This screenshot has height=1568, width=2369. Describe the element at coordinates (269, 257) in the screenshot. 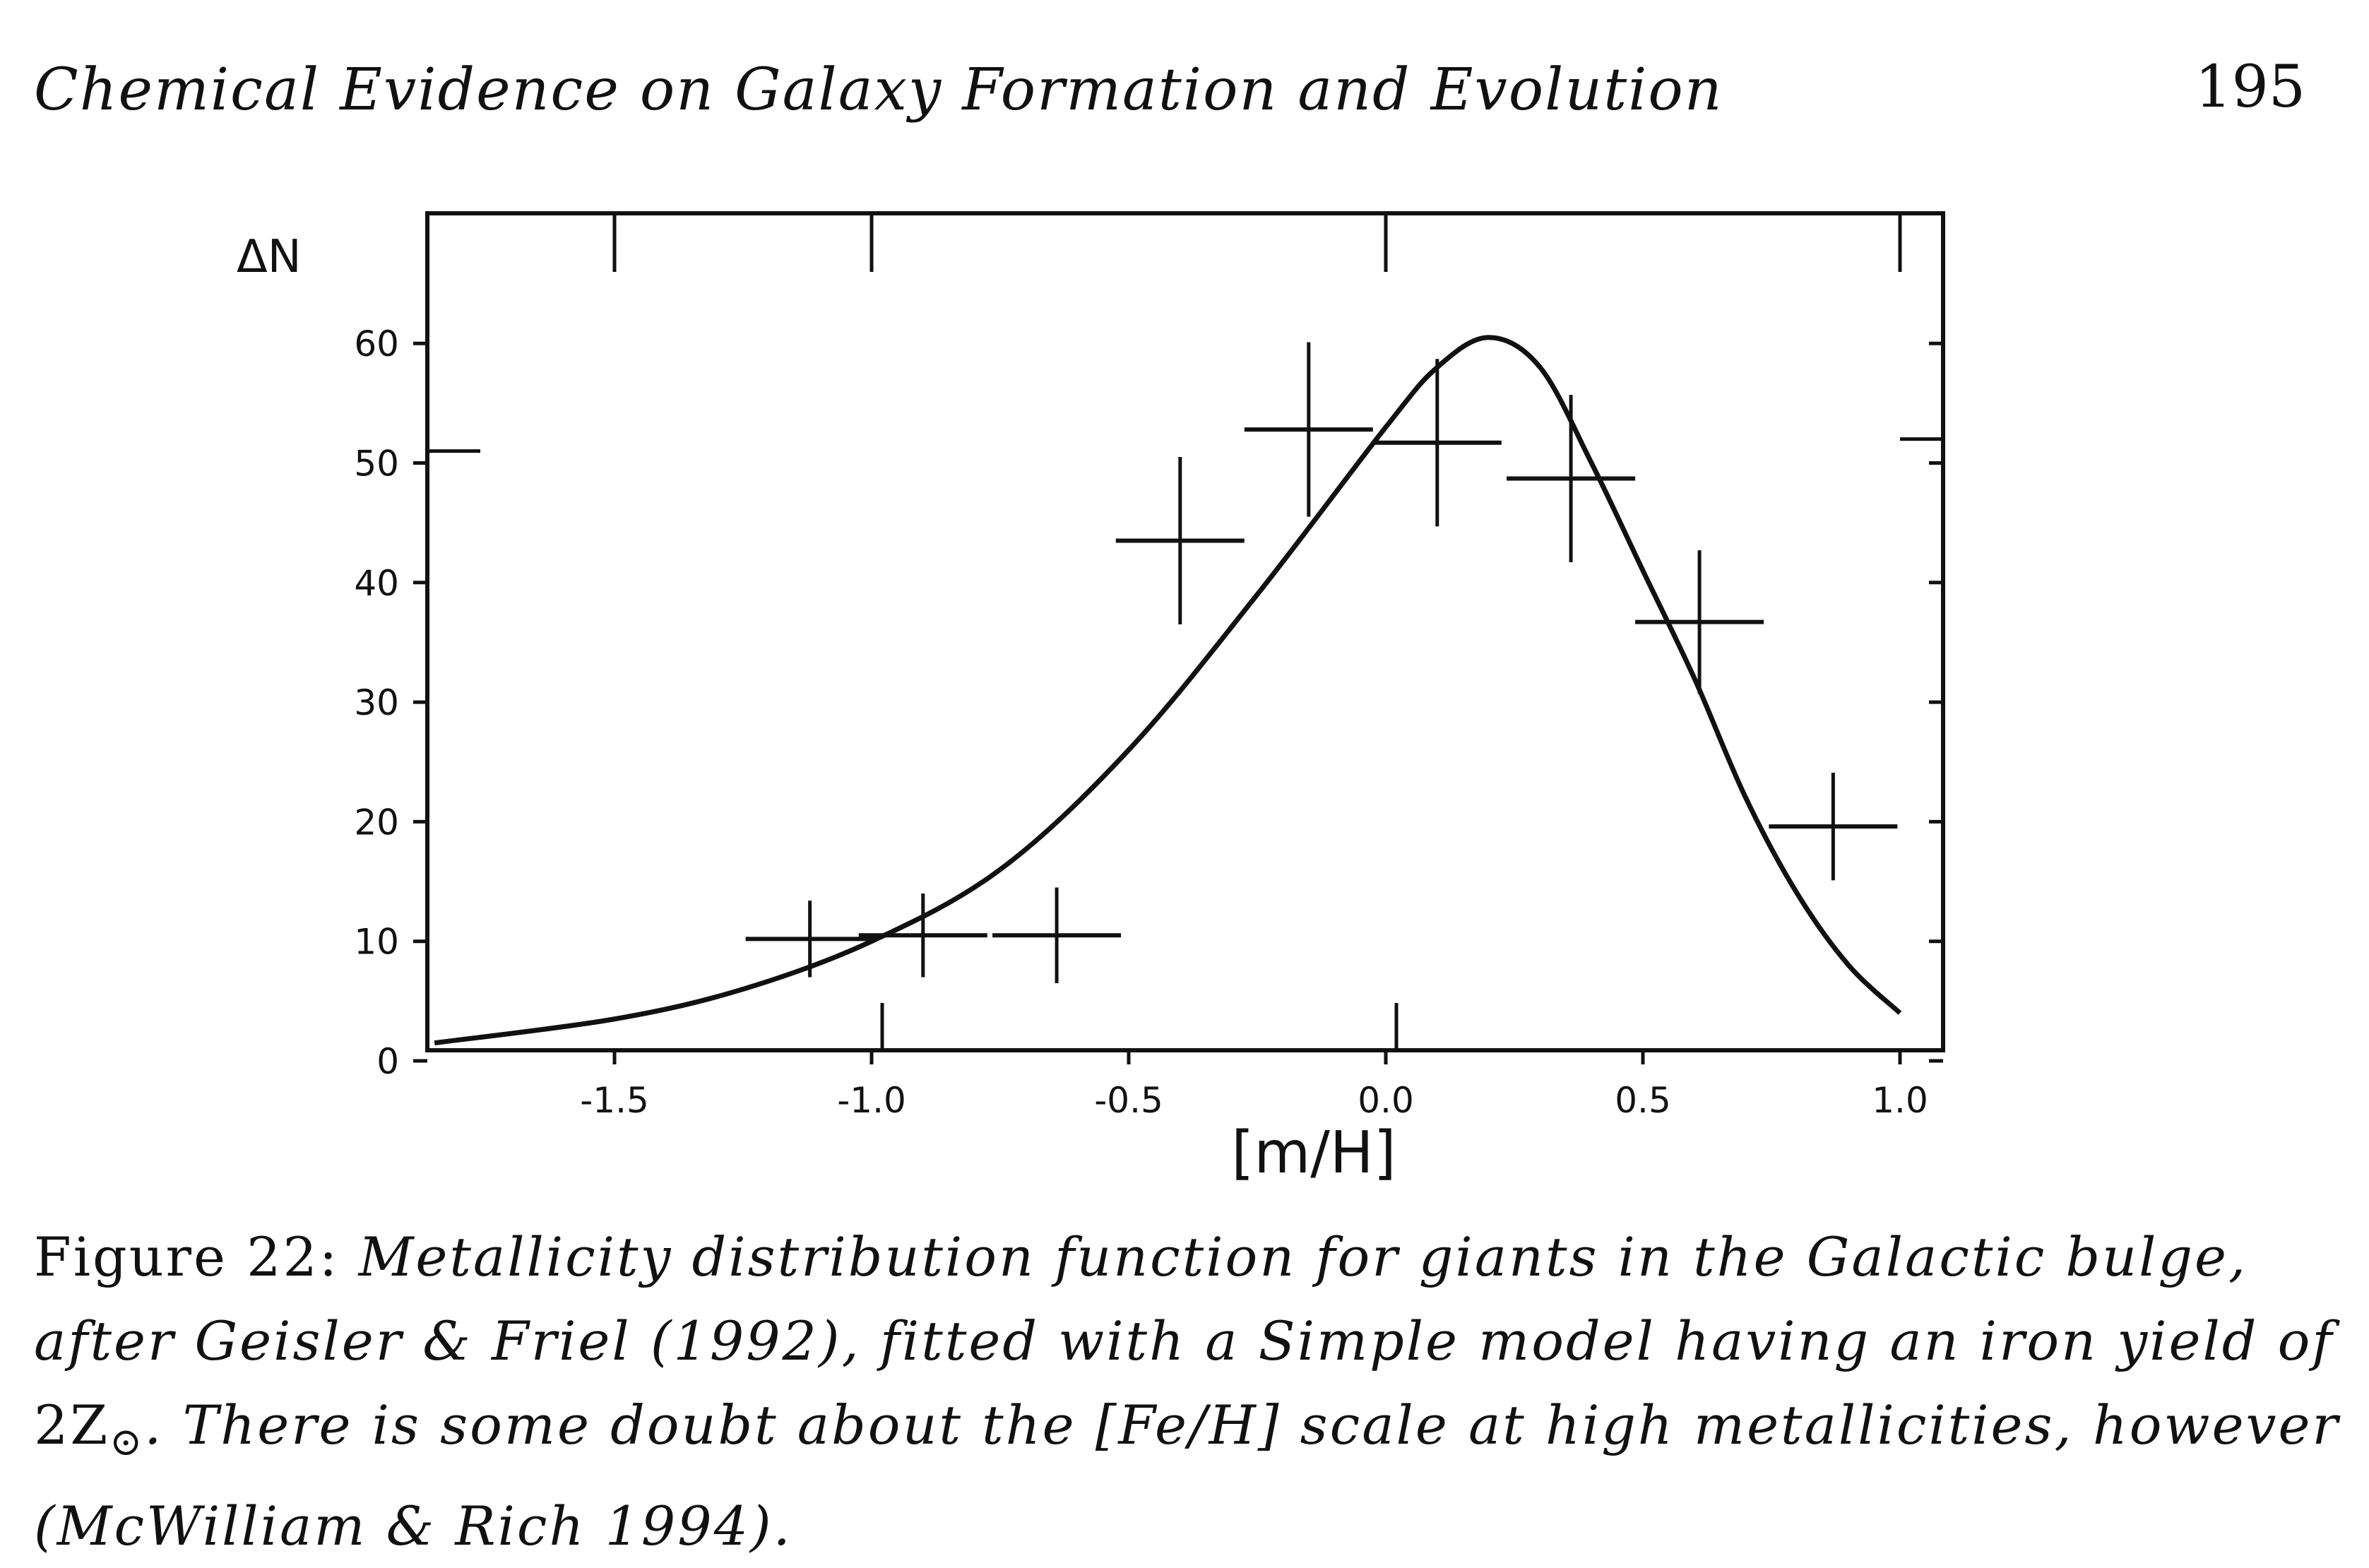

I see `y-axis-title: ΔN` at that location.